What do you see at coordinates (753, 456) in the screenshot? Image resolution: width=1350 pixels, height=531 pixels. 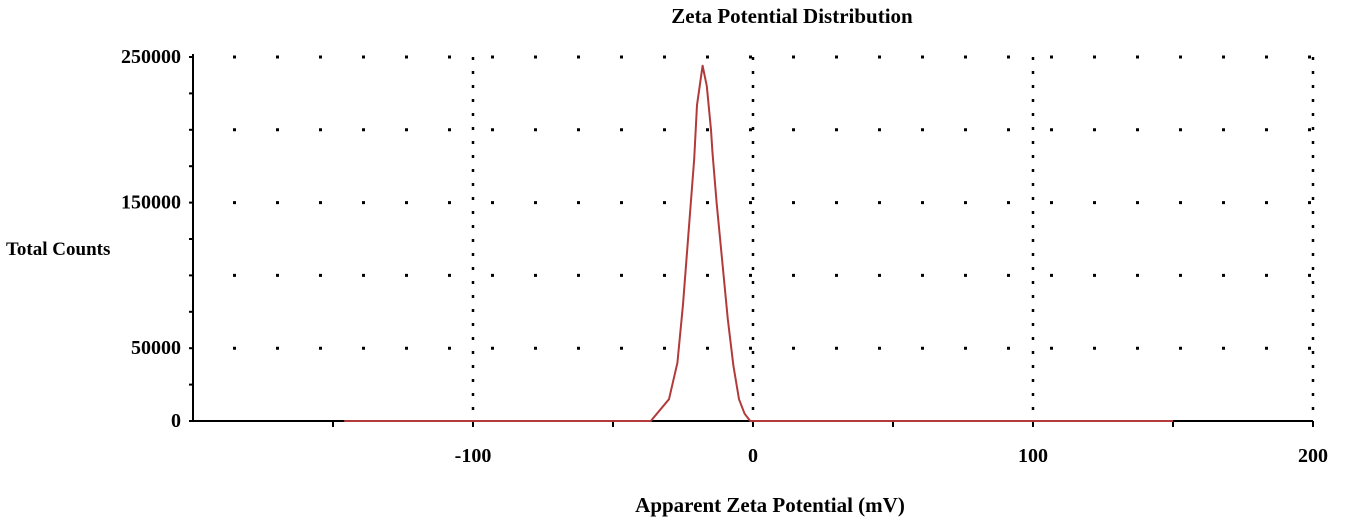 I see `x-tick-label: 0` at bounding box center [753, 456].